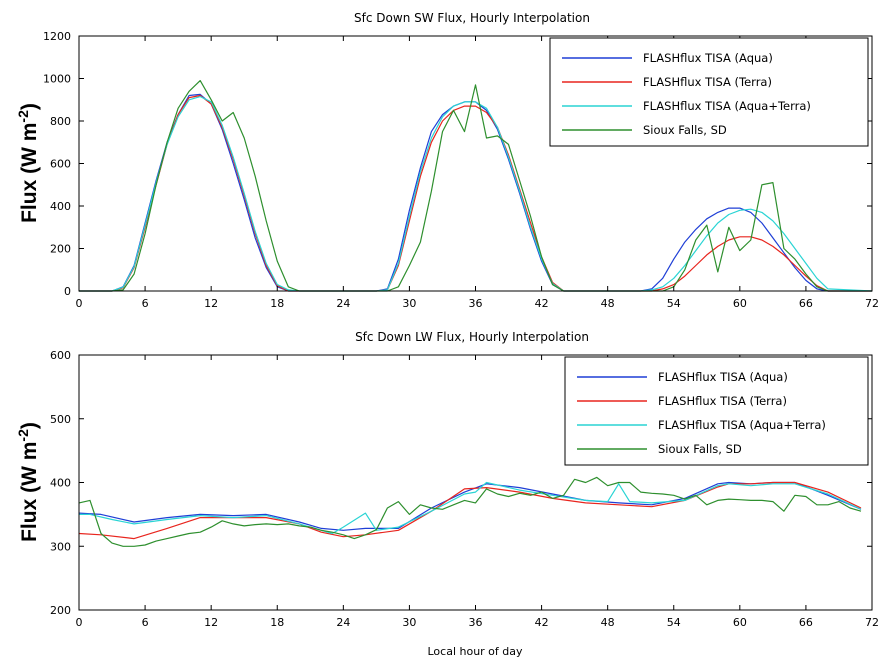  Describe the element at coordinates (57, 79) in the screenshot. I see `sw-y-tick-label: 1000` at that location.